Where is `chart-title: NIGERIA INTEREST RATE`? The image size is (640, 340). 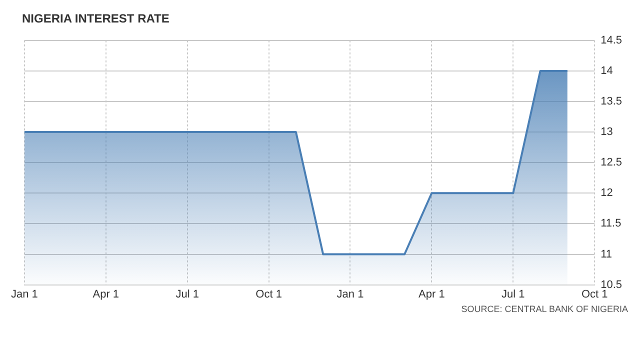
chart-title: NIGERIA INTEREST RATE is located at coordinates (96, 19).